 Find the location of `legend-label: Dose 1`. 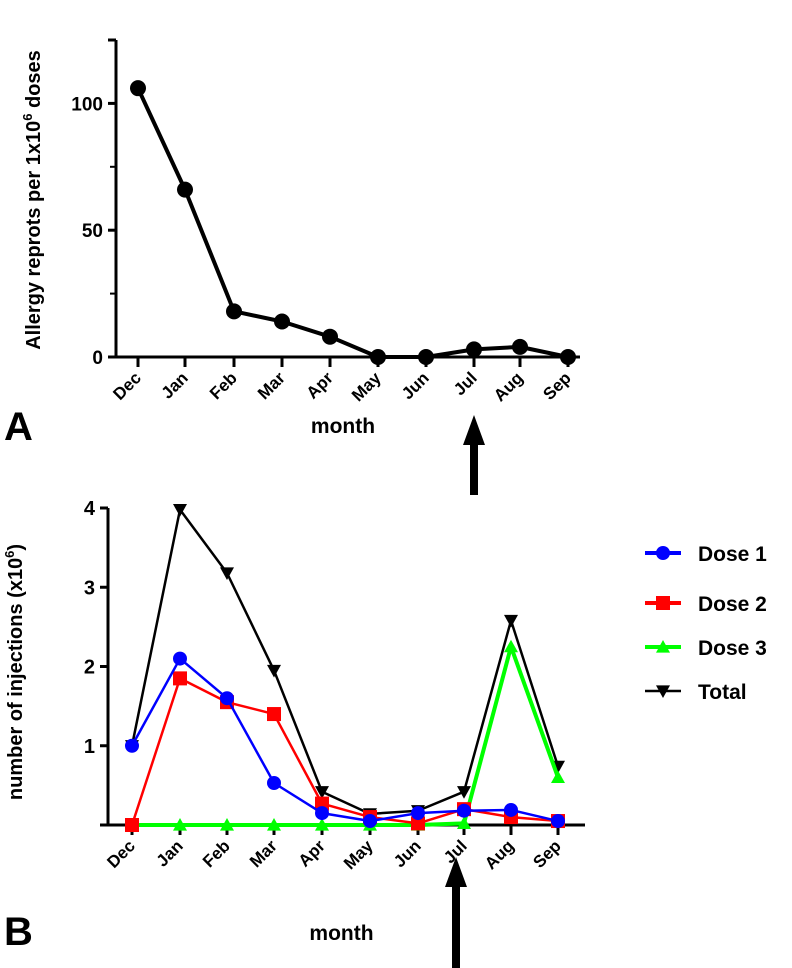

legend-label: Dose 1 is located at coordinates (732, 554).